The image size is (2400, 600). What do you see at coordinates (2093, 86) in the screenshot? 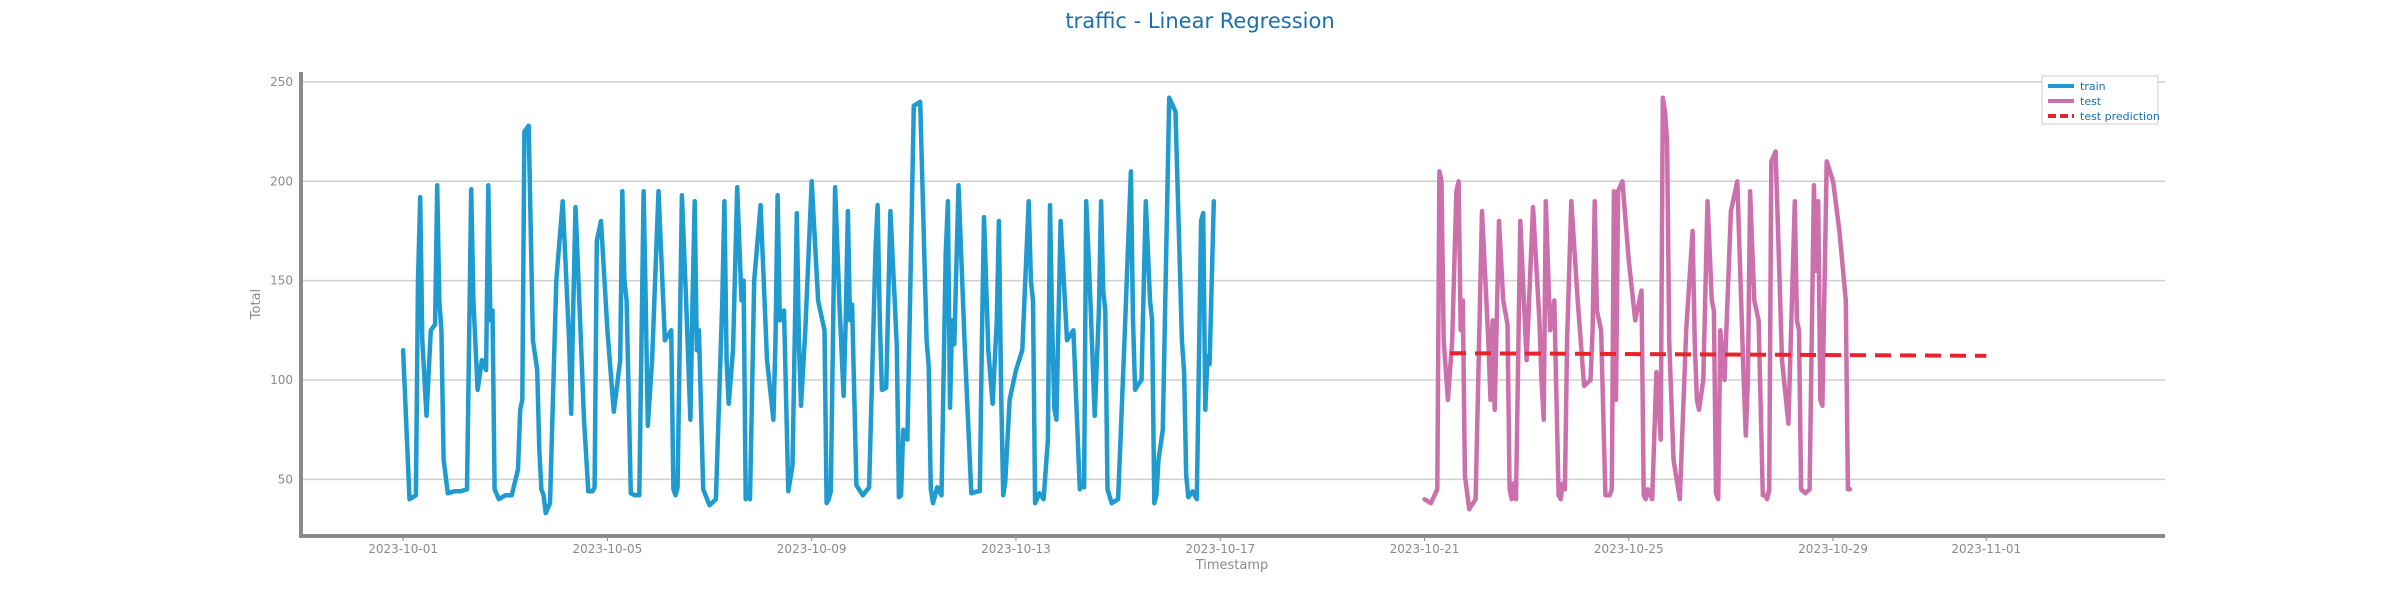
I see `legend-label: train` at bounding box center [2093, 86].